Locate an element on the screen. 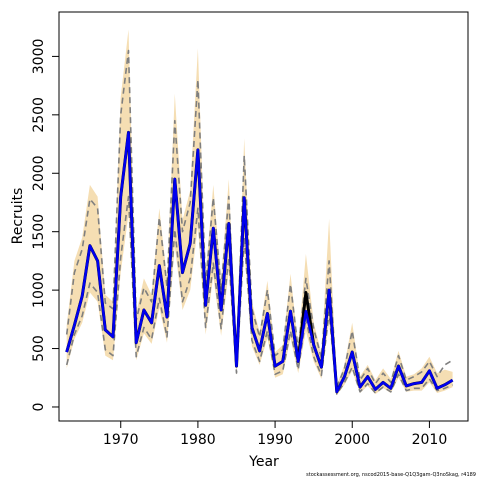 This screenshot has height=480, width=480. y-tick-label: 500 is located at coordinates (39, 348).